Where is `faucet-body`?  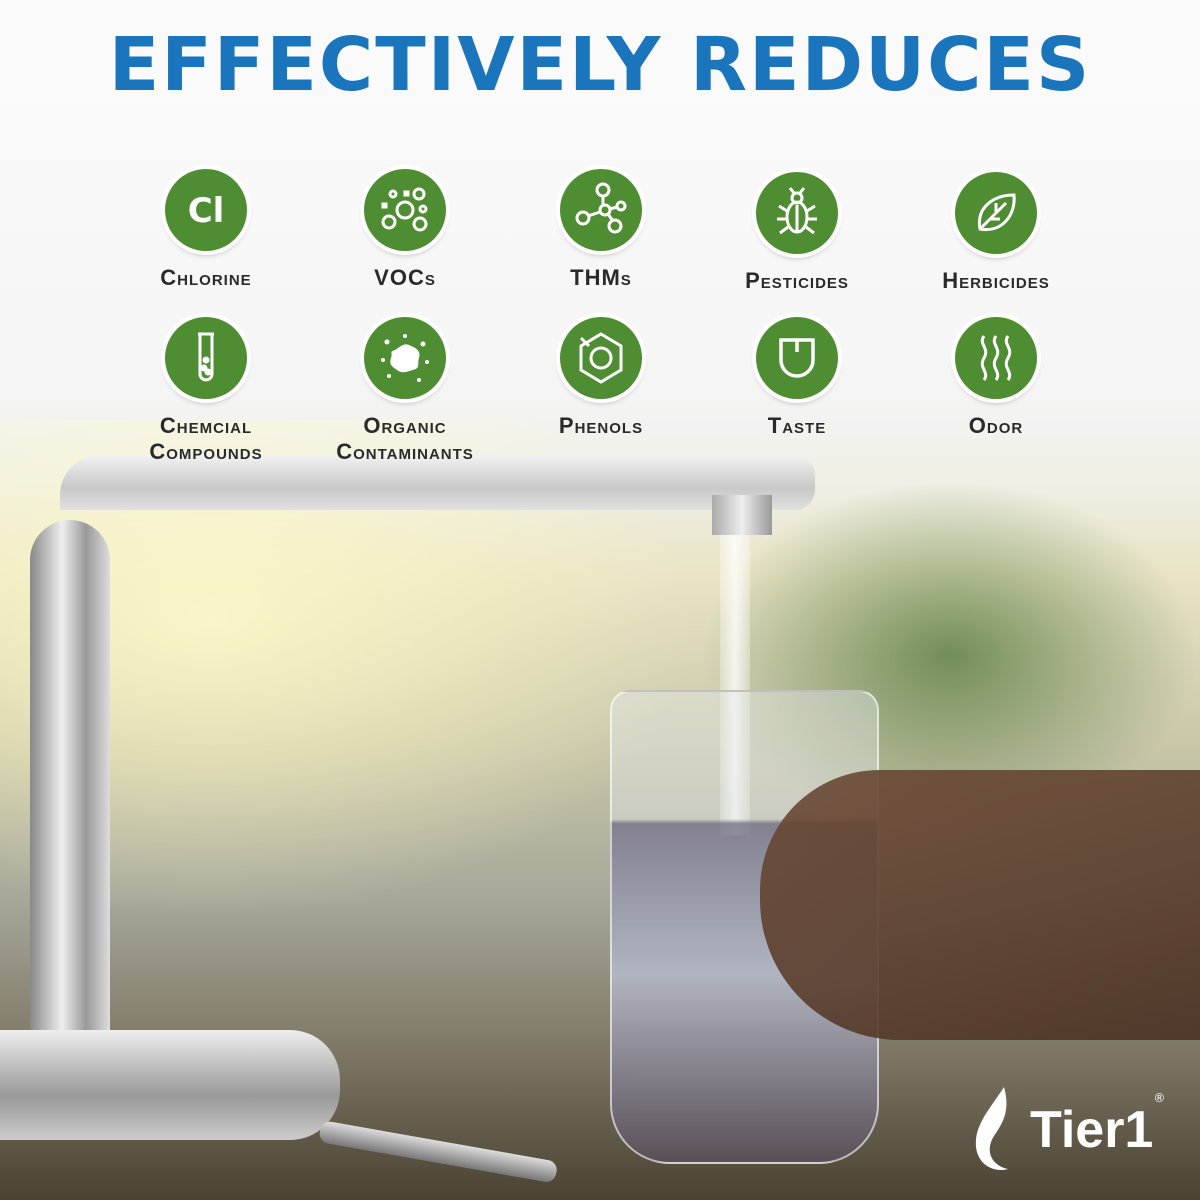 faucet-body is located at coordinates (70, 800).